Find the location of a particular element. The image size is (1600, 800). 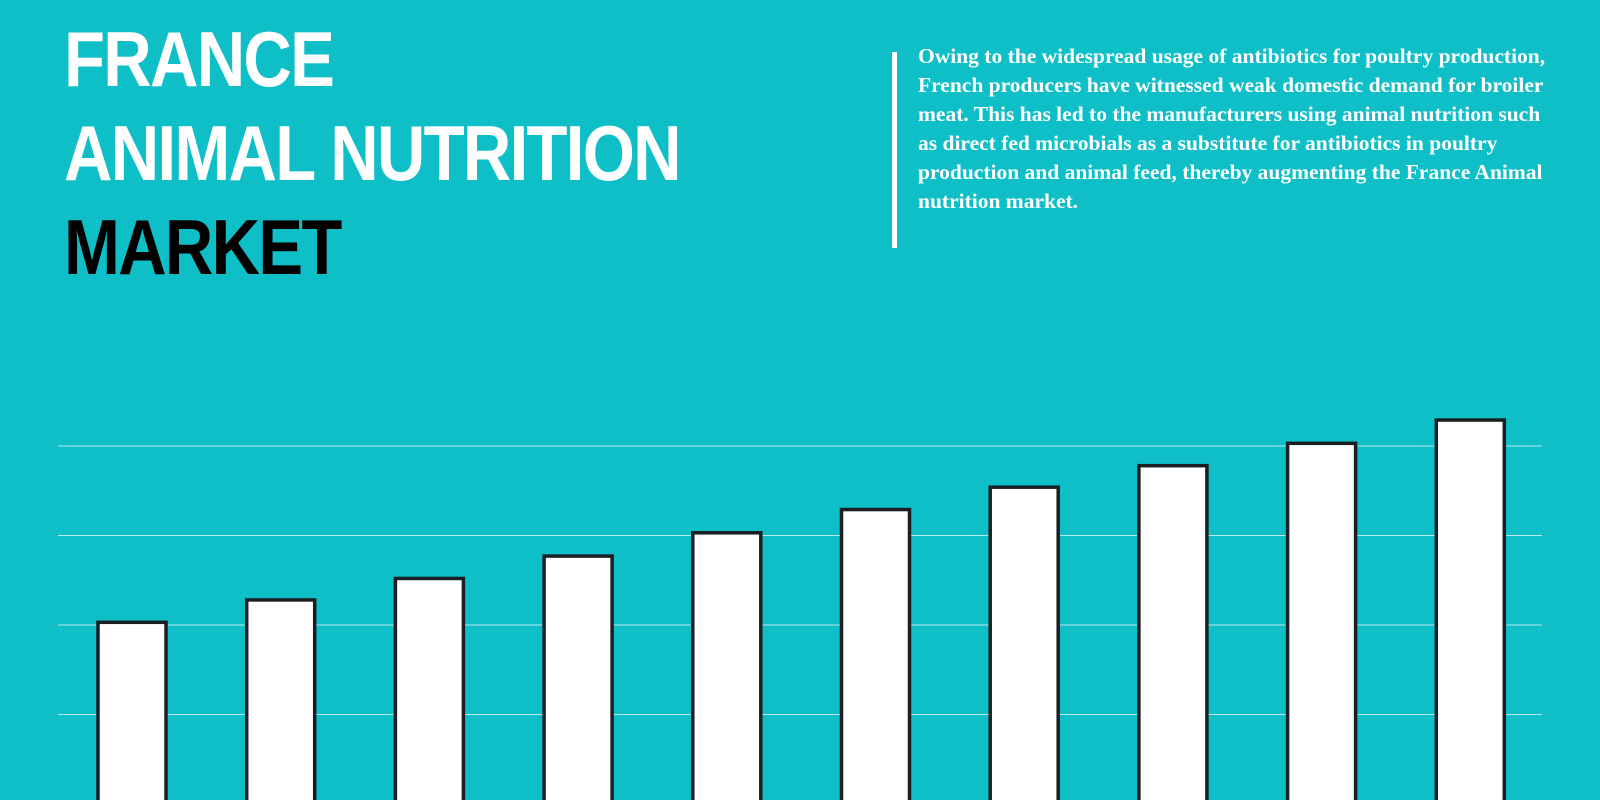

title-line-topic: ANIMAL NUTRITION is located at coordinates (373, 153).